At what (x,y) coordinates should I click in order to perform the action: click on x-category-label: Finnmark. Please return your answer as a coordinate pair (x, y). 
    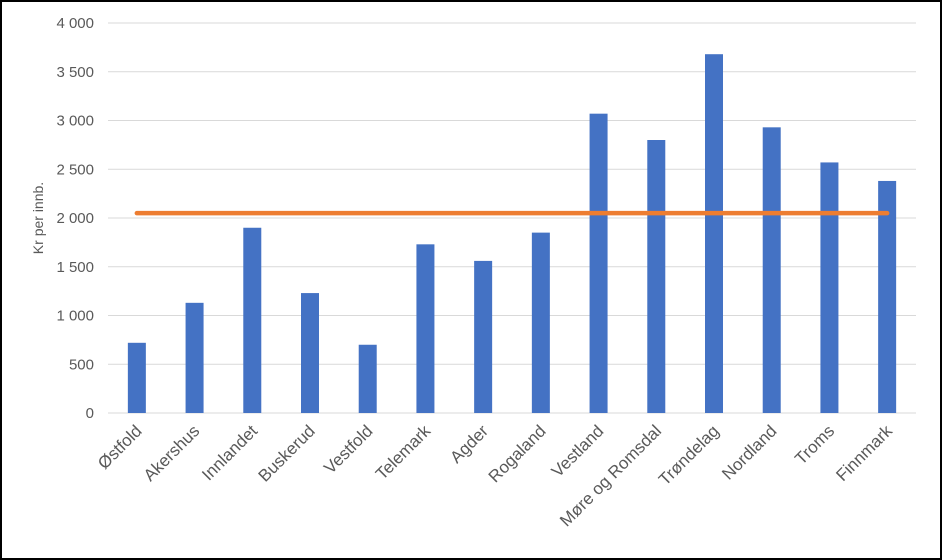
    Looking at the image, I should click on (864, 453).